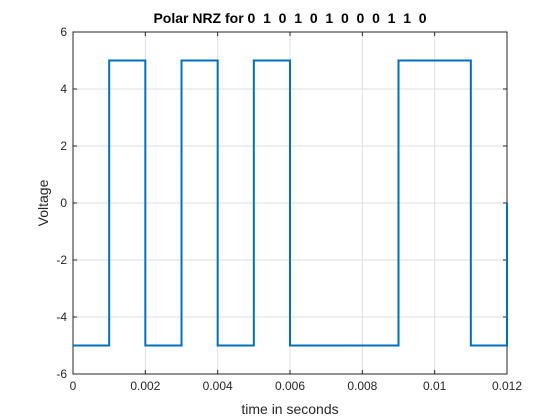 The height and width of the screenshot is (420, 560). I want to click on y-tick-label: 4, so click(63, 89).